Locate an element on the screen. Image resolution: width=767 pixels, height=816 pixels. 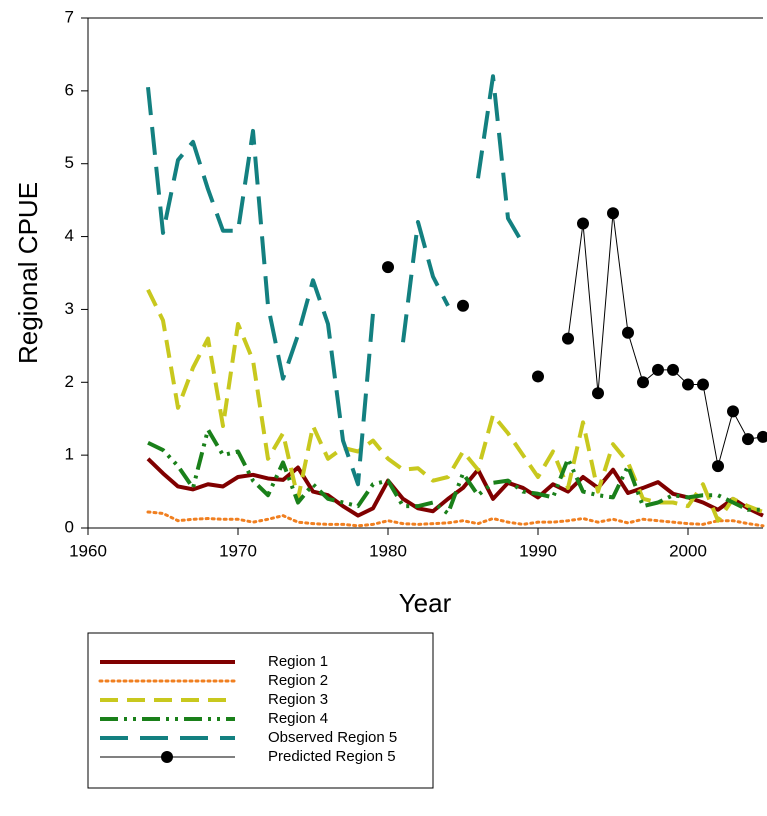
y-axis-title: Regional CPUE is located at coordinates (28, 273).